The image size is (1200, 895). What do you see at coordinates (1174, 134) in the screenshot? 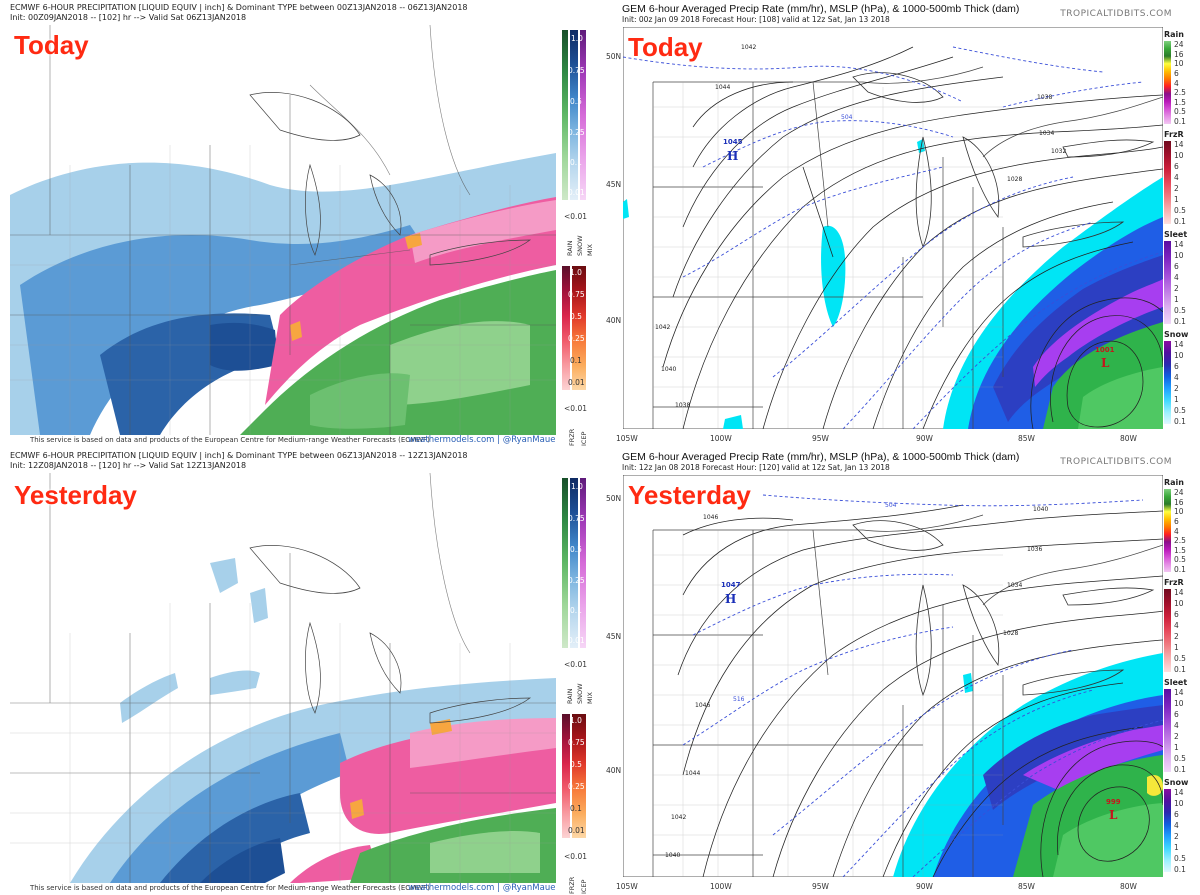
I see `colorbar-group-title: FrzR` at bounding box center [1174, 134].